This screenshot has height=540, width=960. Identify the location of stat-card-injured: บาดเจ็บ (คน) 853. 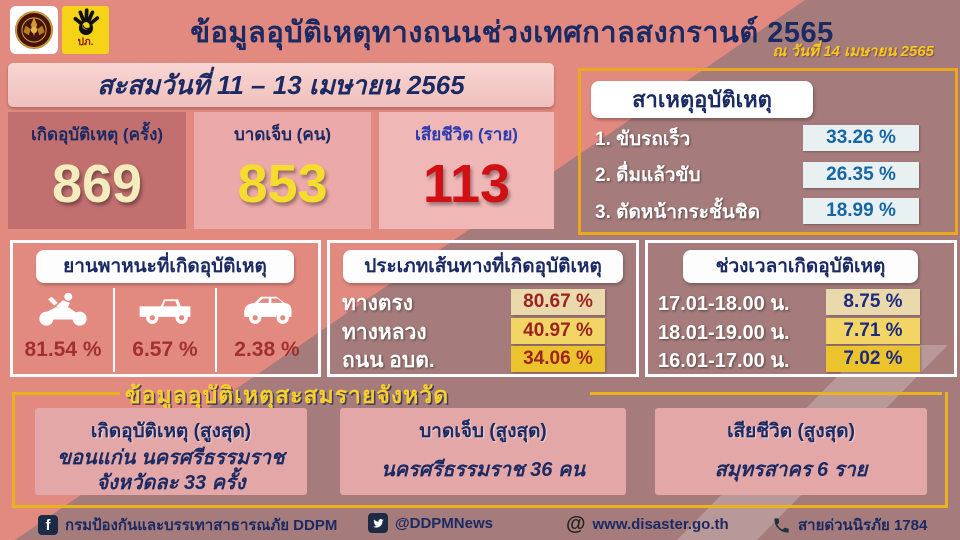
(282, 170).